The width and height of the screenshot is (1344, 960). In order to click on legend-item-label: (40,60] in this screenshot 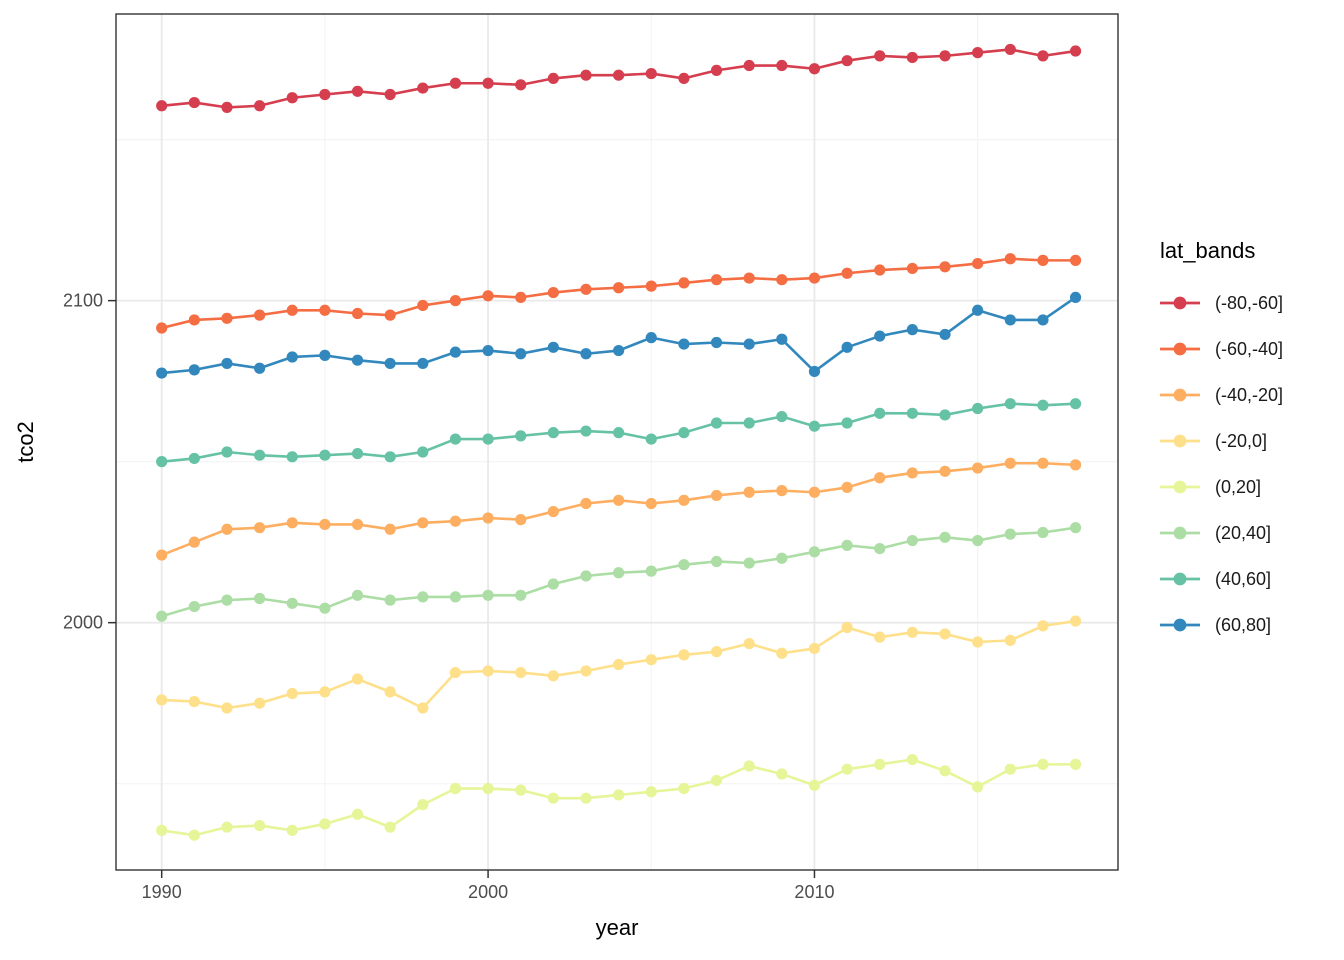, I will do `click(1243, 578)`.